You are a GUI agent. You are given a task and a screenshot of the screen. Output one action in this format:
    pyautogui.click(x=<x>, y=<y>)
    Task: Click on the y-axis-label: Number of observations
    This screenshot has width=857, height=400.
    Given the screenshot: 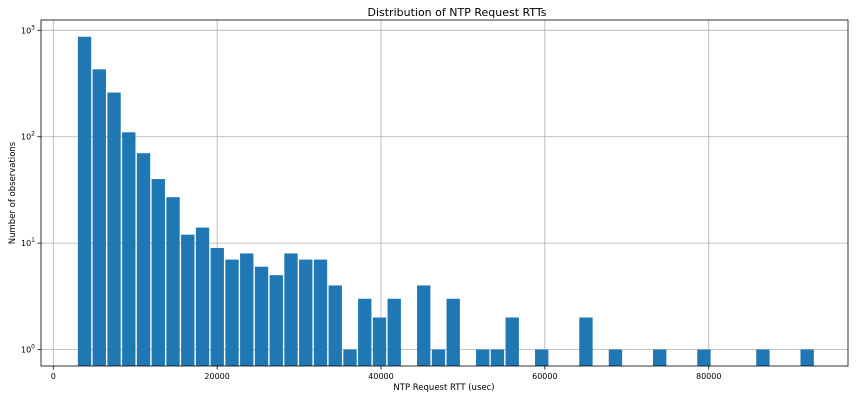 What is the action you would take?
    pyautogui.click(x=13, y=192)
    